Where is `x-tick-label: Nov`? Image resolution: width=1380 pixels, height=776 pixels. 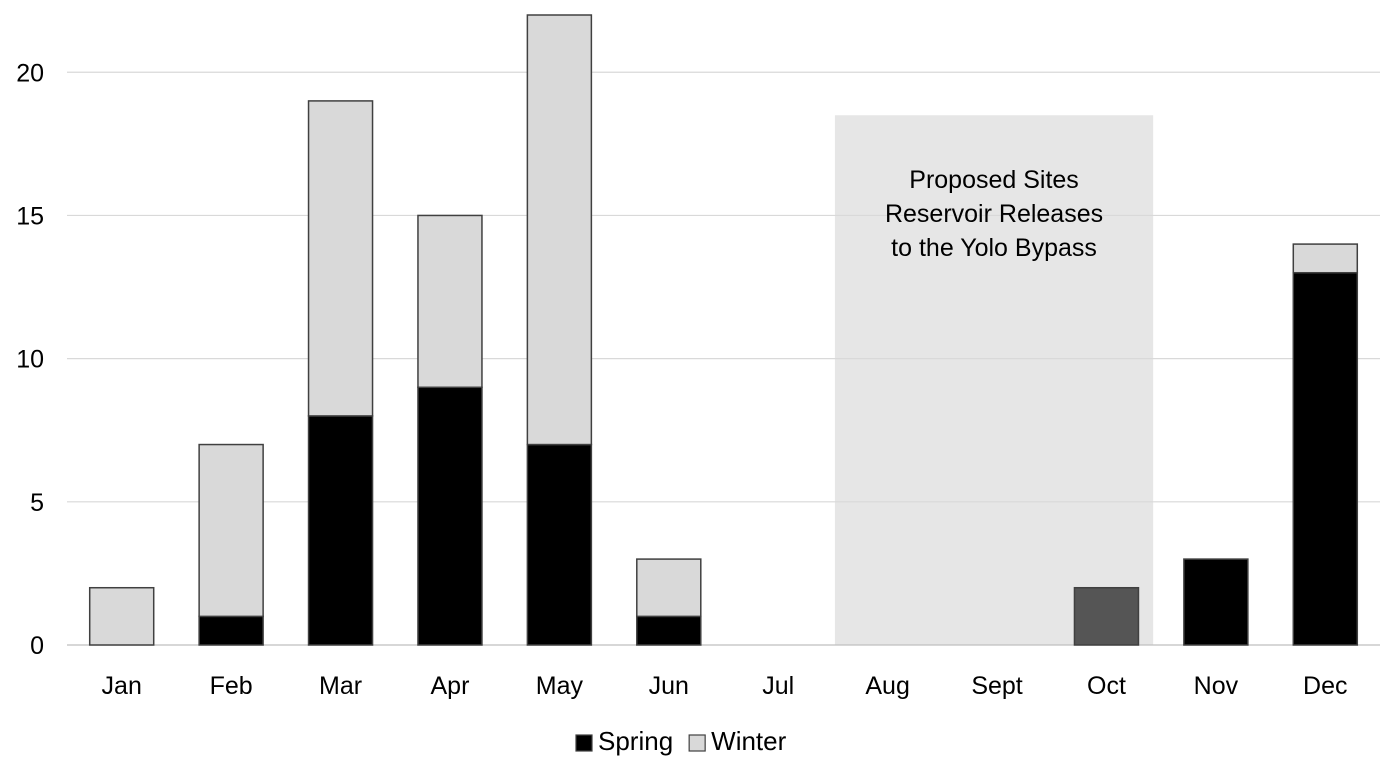
x-tick-label: Nov is located at coordinates (1216, 686).